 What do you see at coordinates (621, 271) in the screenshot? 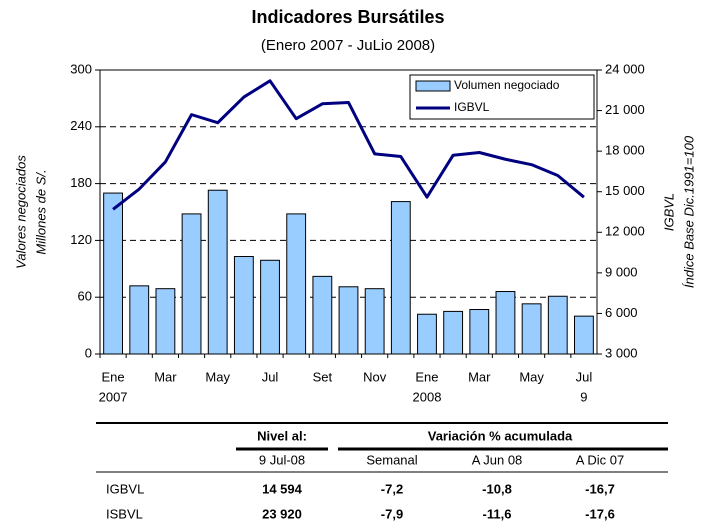
I see `y2-tick-label: 9 000` at bounding box center [621, 271].